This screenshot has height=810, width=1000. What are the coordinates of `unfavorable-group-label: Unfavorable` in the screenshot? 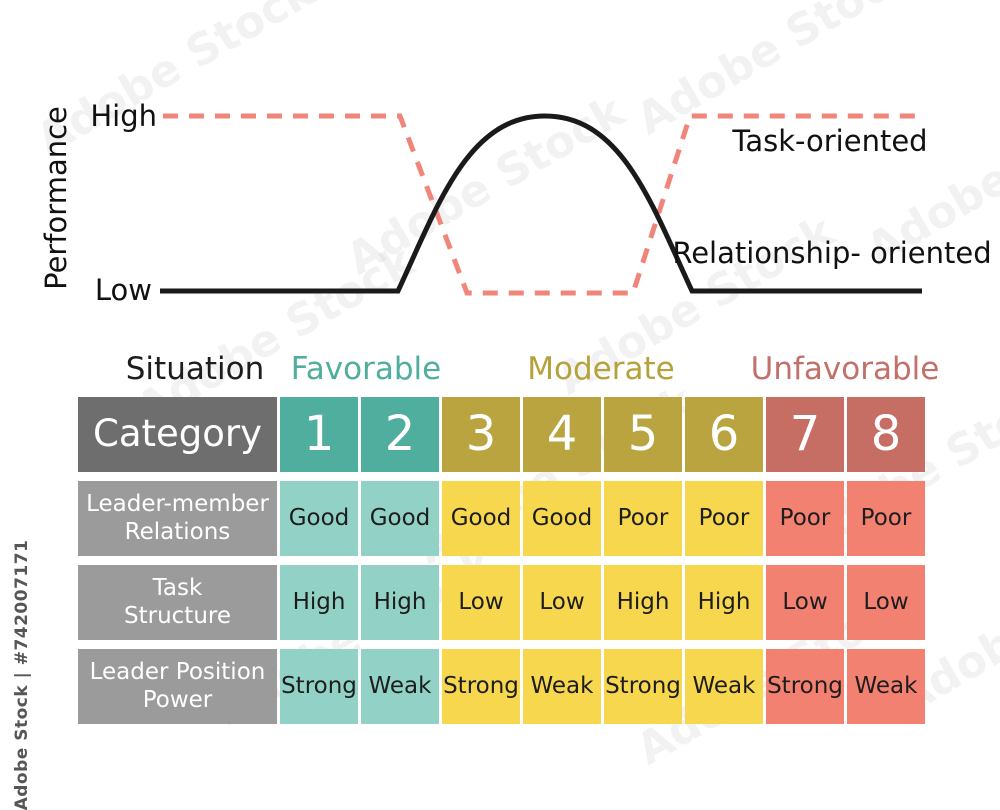 It's located at (845, 369).